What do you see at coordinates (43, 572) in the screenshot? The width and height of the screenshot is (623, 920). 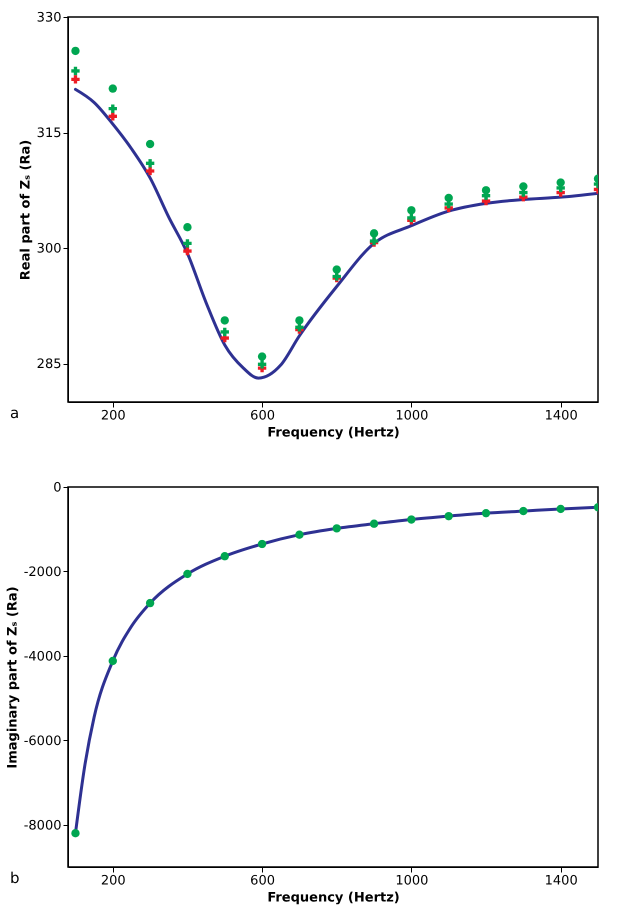 I see `y-tick-label: -2000` at bounding box center [43, 572].